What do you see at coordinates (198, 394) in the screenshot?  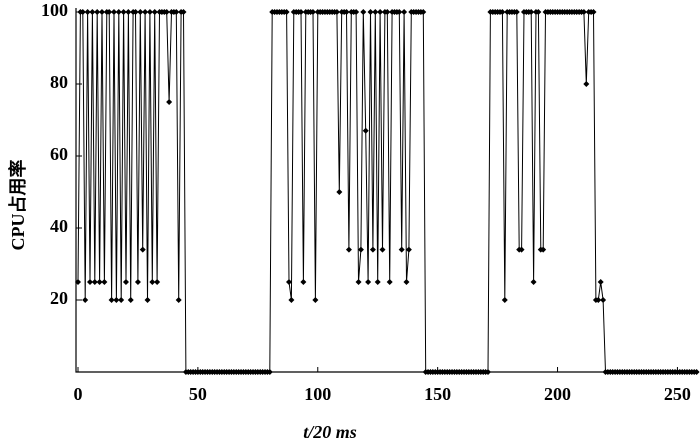 I see `x-tick-label: 50` at bounding box center [198, 394].